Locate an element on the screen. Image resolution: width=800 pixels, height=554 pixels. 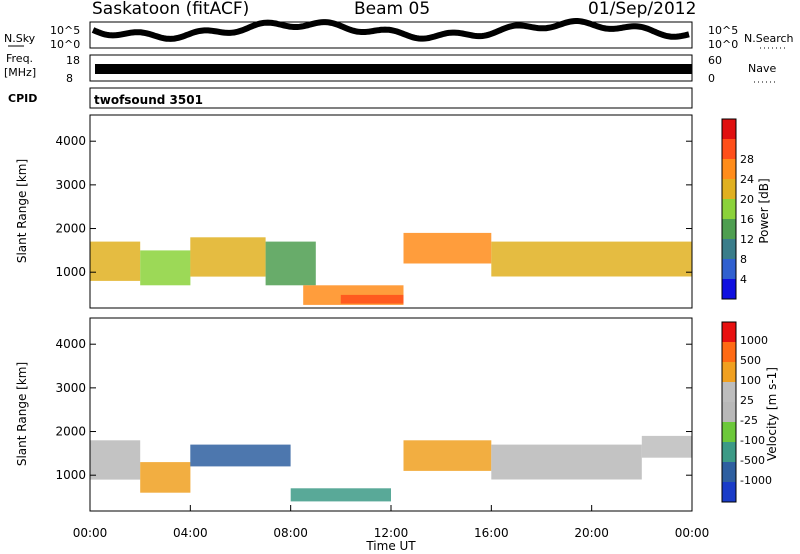
noise-trace is located at coordinates (390, 30).